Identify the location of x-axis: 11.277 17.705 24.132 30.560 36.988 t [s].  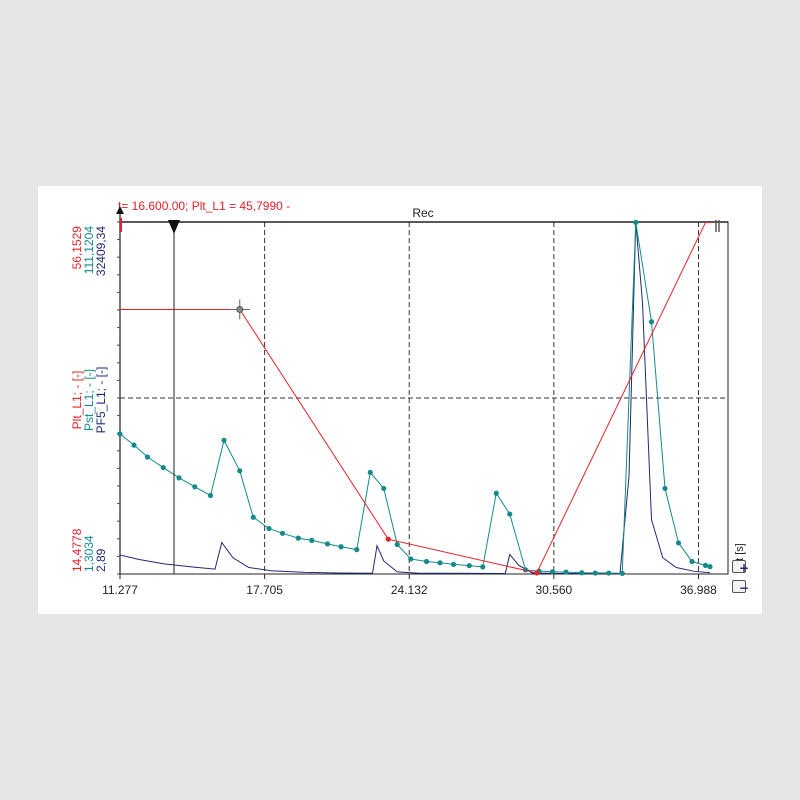
(424, 570).